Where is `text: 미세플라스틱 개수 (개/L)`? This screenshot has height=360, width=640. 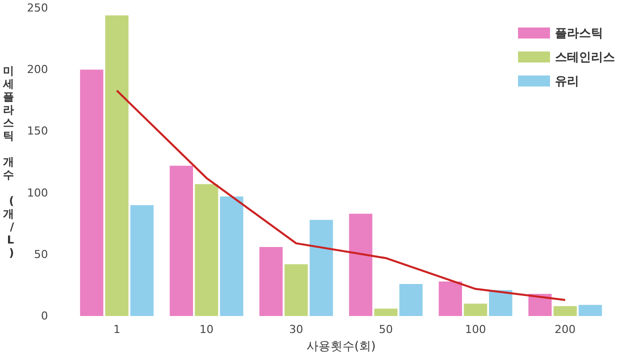 text: 미세플라스틱 개수 (개/L) is located at coordinates (8, 162).